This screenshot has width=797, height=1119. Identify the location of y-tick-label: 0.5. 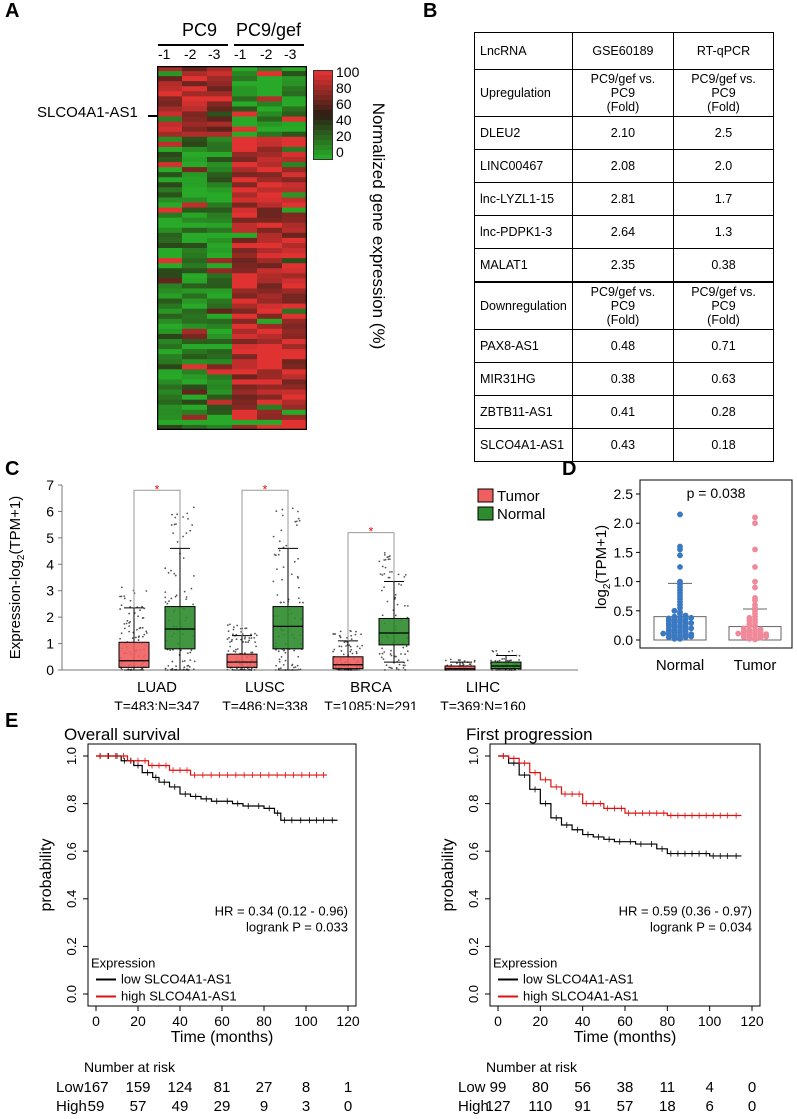
(624, 611).